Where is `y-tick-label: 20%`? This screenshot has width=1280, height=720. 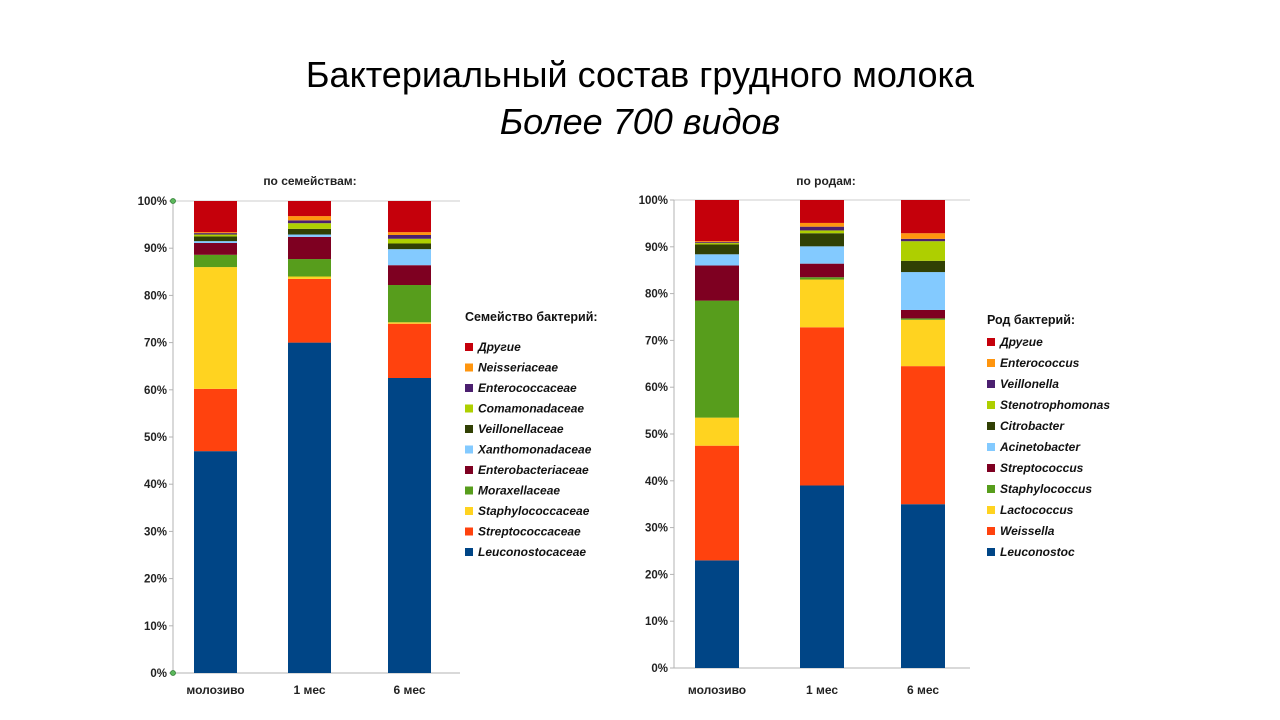 y-tick-label: 20% is located at coordinates (155, 580).